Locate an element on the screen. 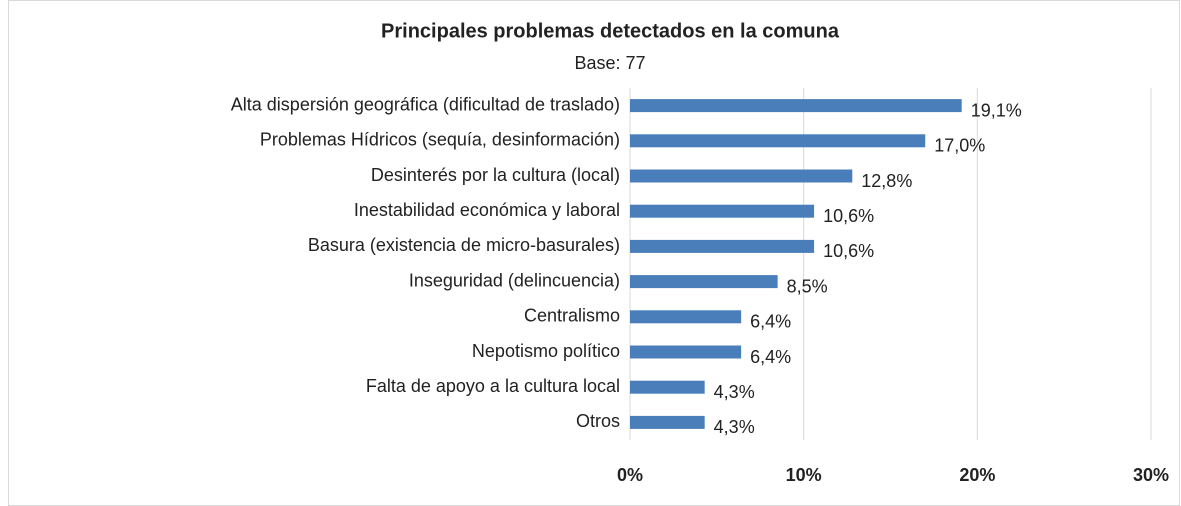  data-label: 8,5% is located at coordinates (807, 286).